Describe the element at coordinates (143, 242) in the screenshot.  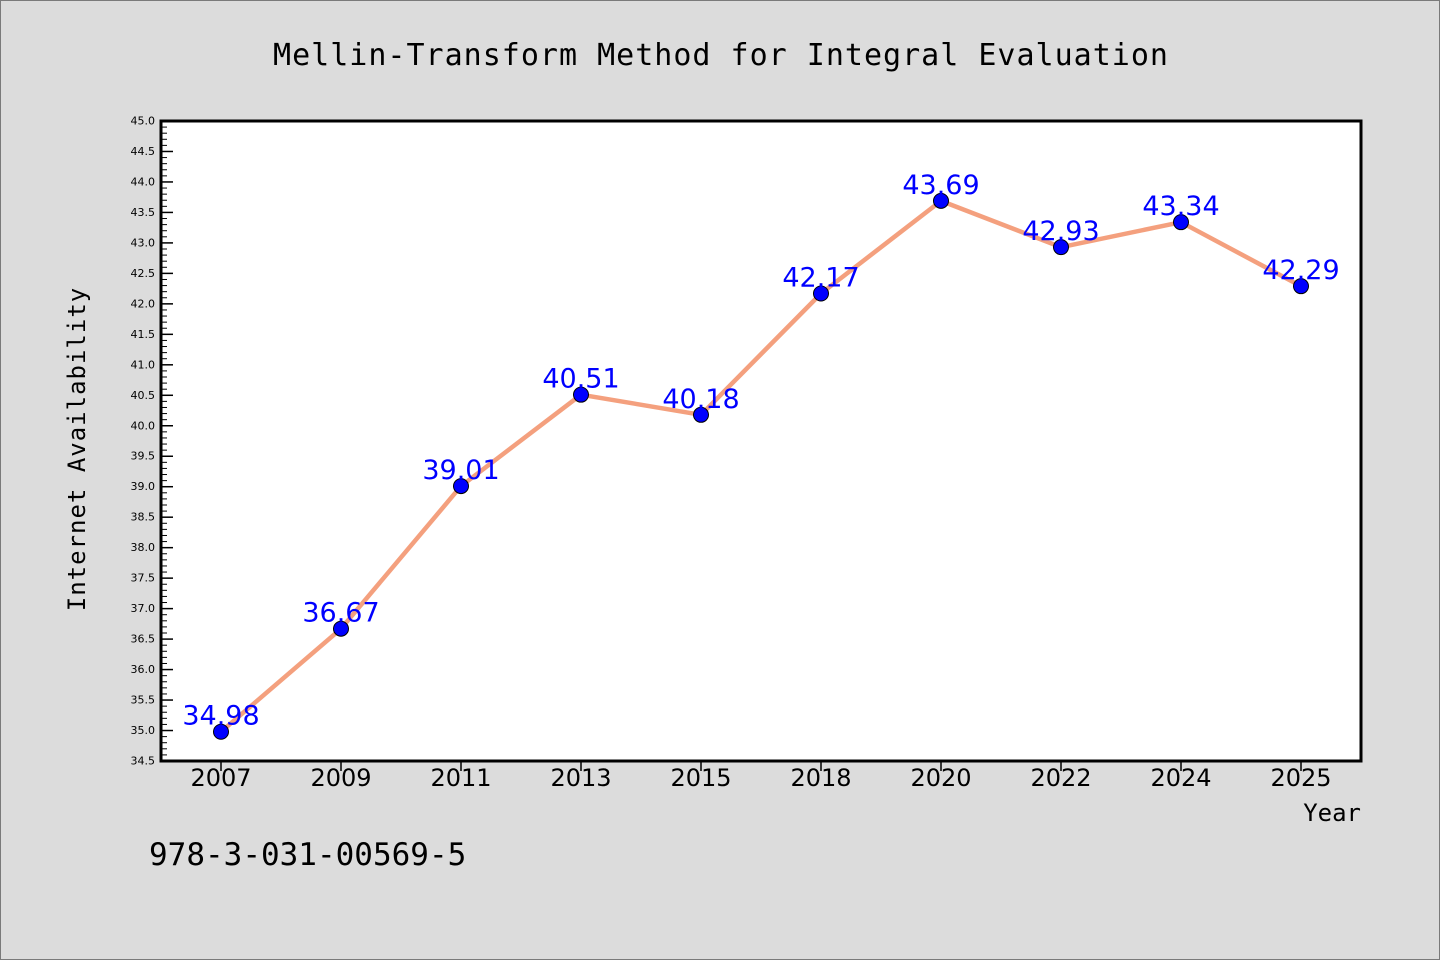
I see `y-tick-label: 43.0` at that location.